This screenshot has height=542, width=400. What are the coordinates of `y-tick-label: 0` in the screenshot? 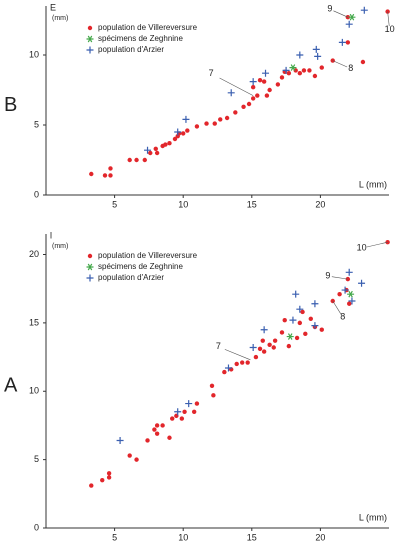 It's located at (36, 194).